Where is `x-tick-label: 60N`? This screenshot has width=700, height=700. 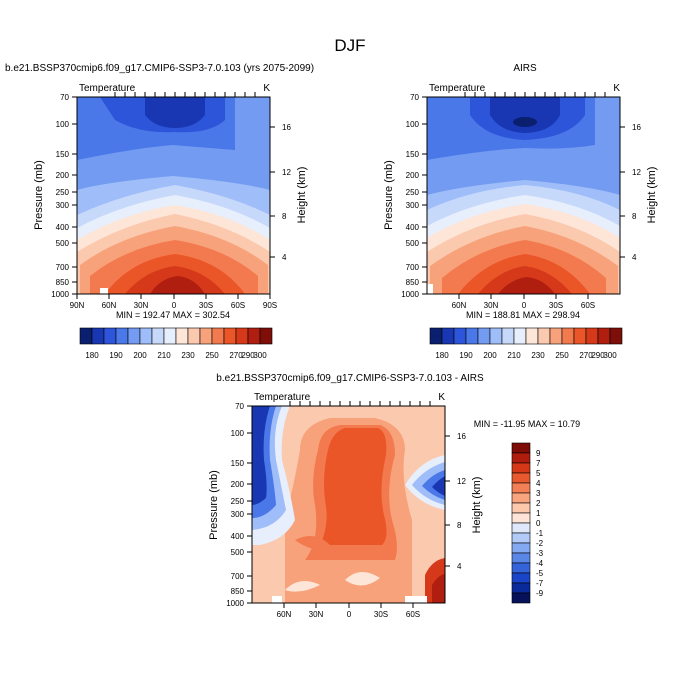
x-tick-label: 60N is located at coordinates (459, 305).